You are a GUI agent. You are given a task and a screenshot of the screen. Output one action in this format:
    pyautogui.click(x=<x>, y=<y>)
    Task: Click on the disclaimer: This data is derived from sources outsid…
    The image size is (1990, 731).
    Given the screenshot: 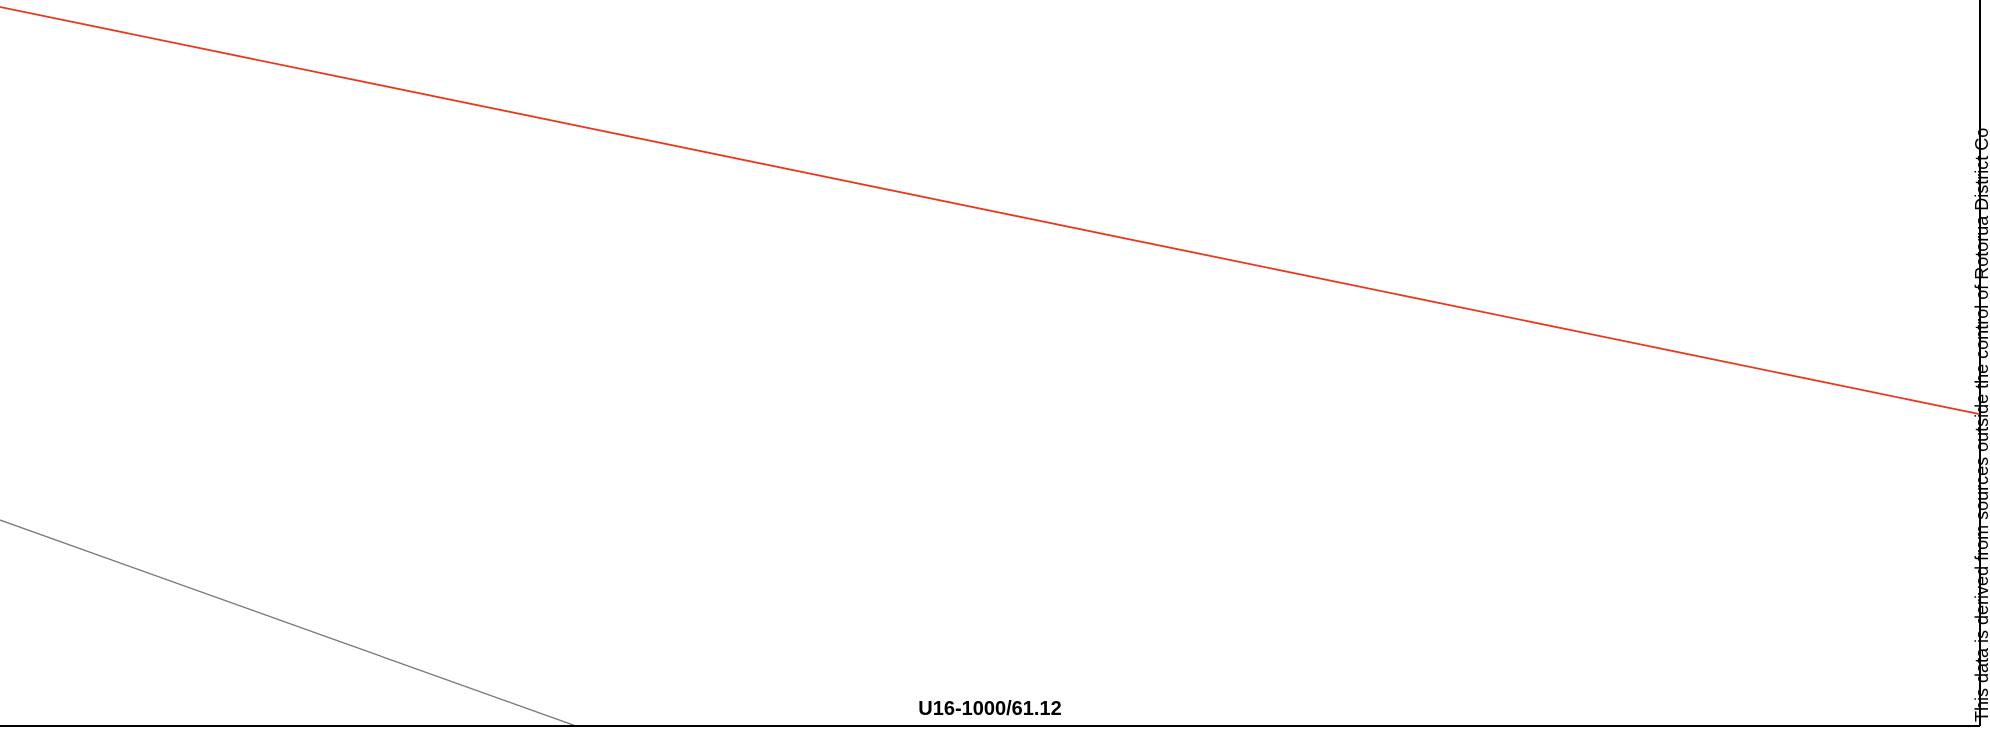 What is the action you would take?
    pyautogui.click(x=1981, y=425)
    